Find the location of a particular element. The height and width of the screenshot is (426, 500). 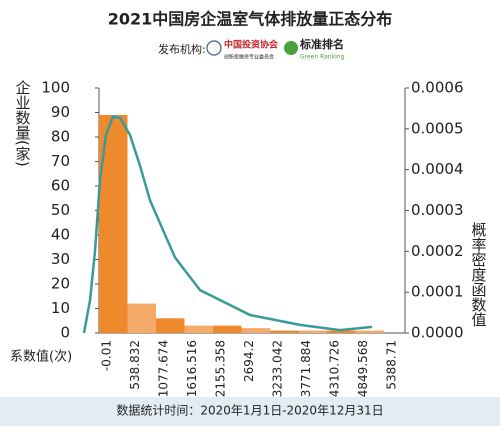

publisher-label: 发布机构: is located at coordinates (182, 49).